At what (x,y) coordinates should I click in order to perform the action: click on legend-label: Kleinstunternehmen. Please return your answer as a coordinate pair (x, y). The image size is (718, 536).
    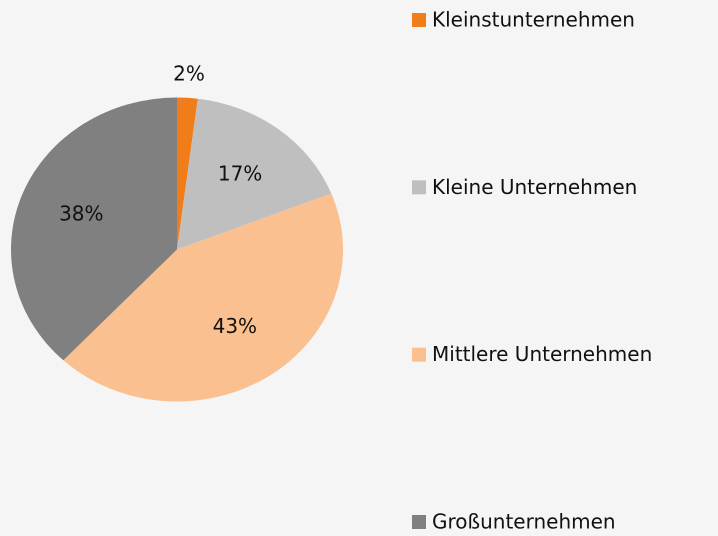
    Looking at the image, I should click on (533, 20).